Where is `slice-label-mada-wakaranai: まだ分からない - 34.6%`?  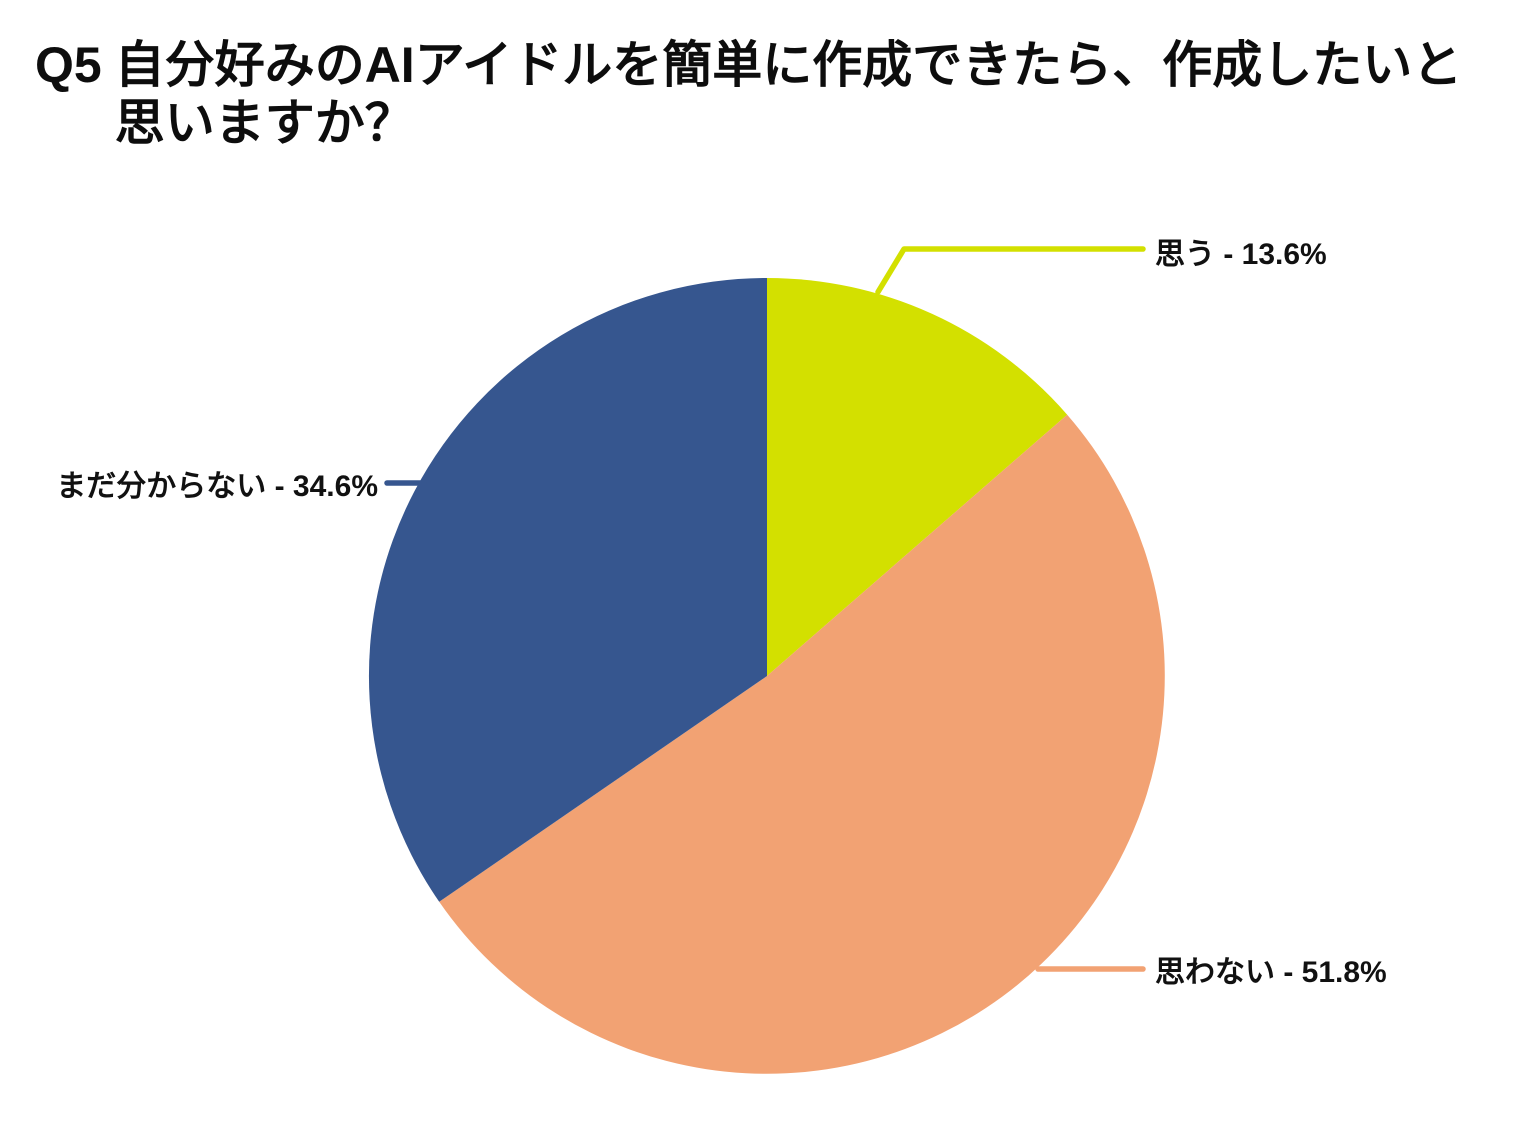 slice-label-mada-wakaranai: まだ分からない - 34.6% is located at coordinates (217, 486).